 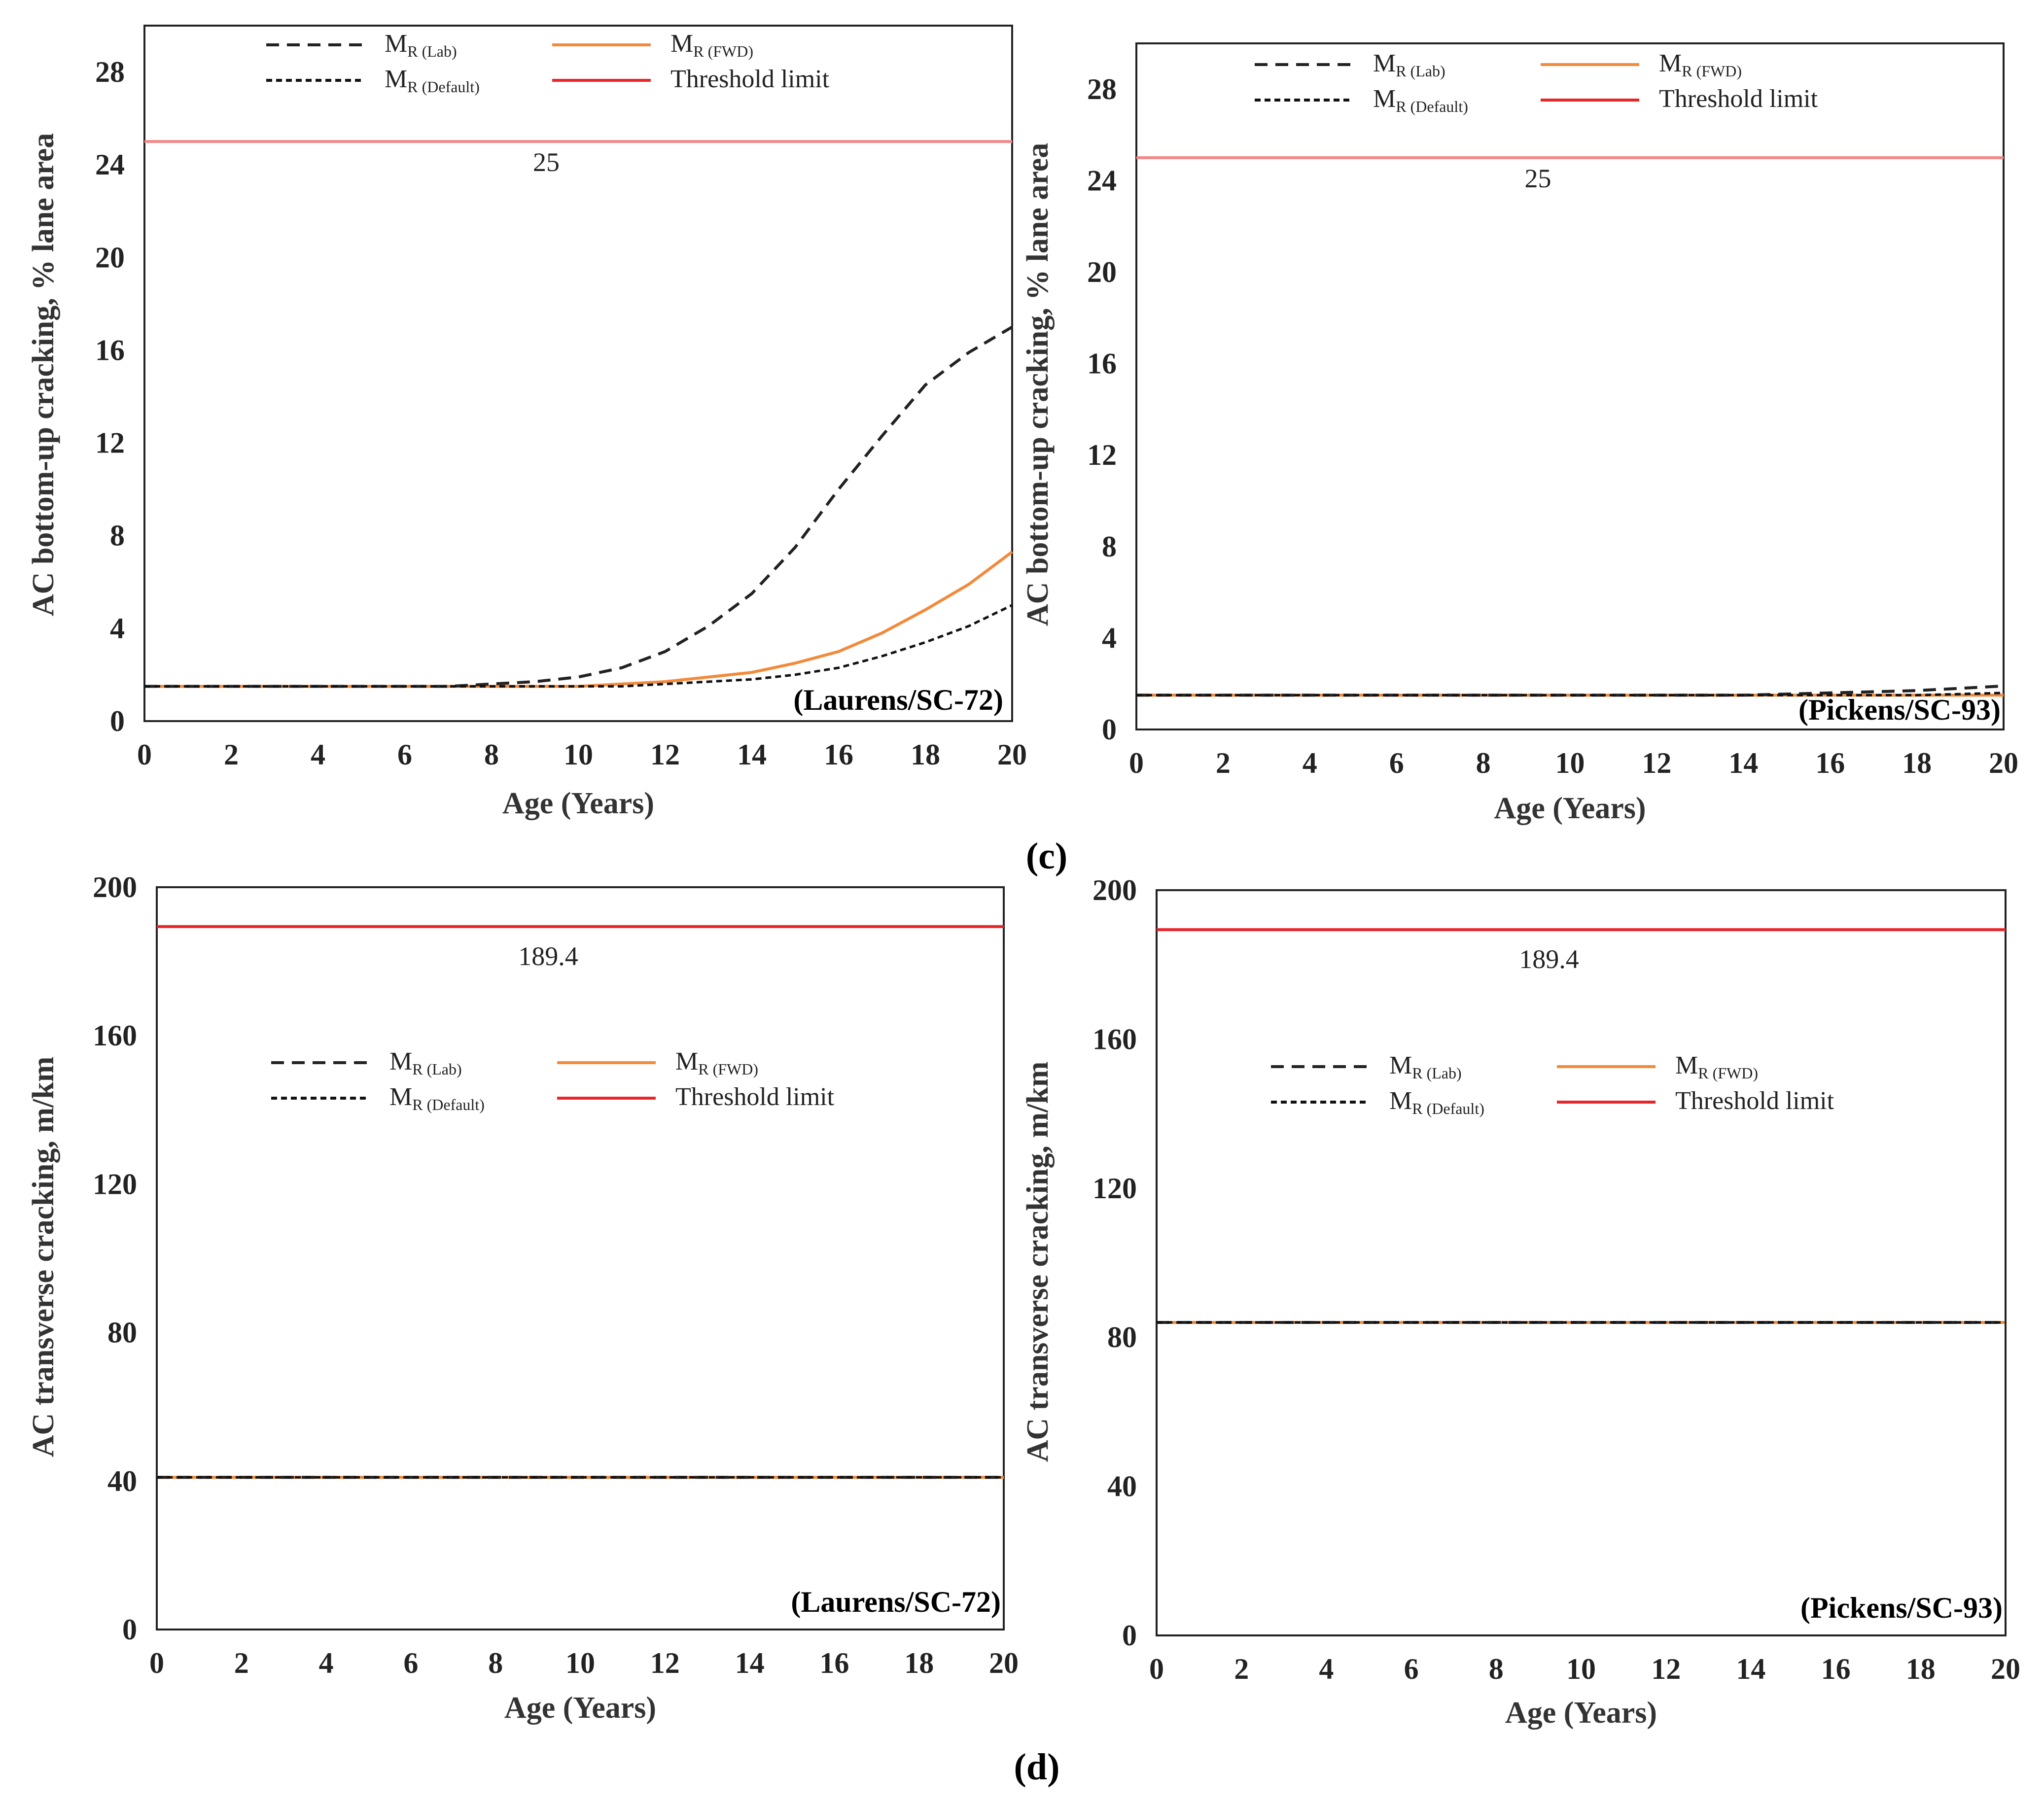 What do you see at coordinates (919, 1663) in the screenshot?
I see `x-tick-label: 18` at bounding box center [919, 1663].